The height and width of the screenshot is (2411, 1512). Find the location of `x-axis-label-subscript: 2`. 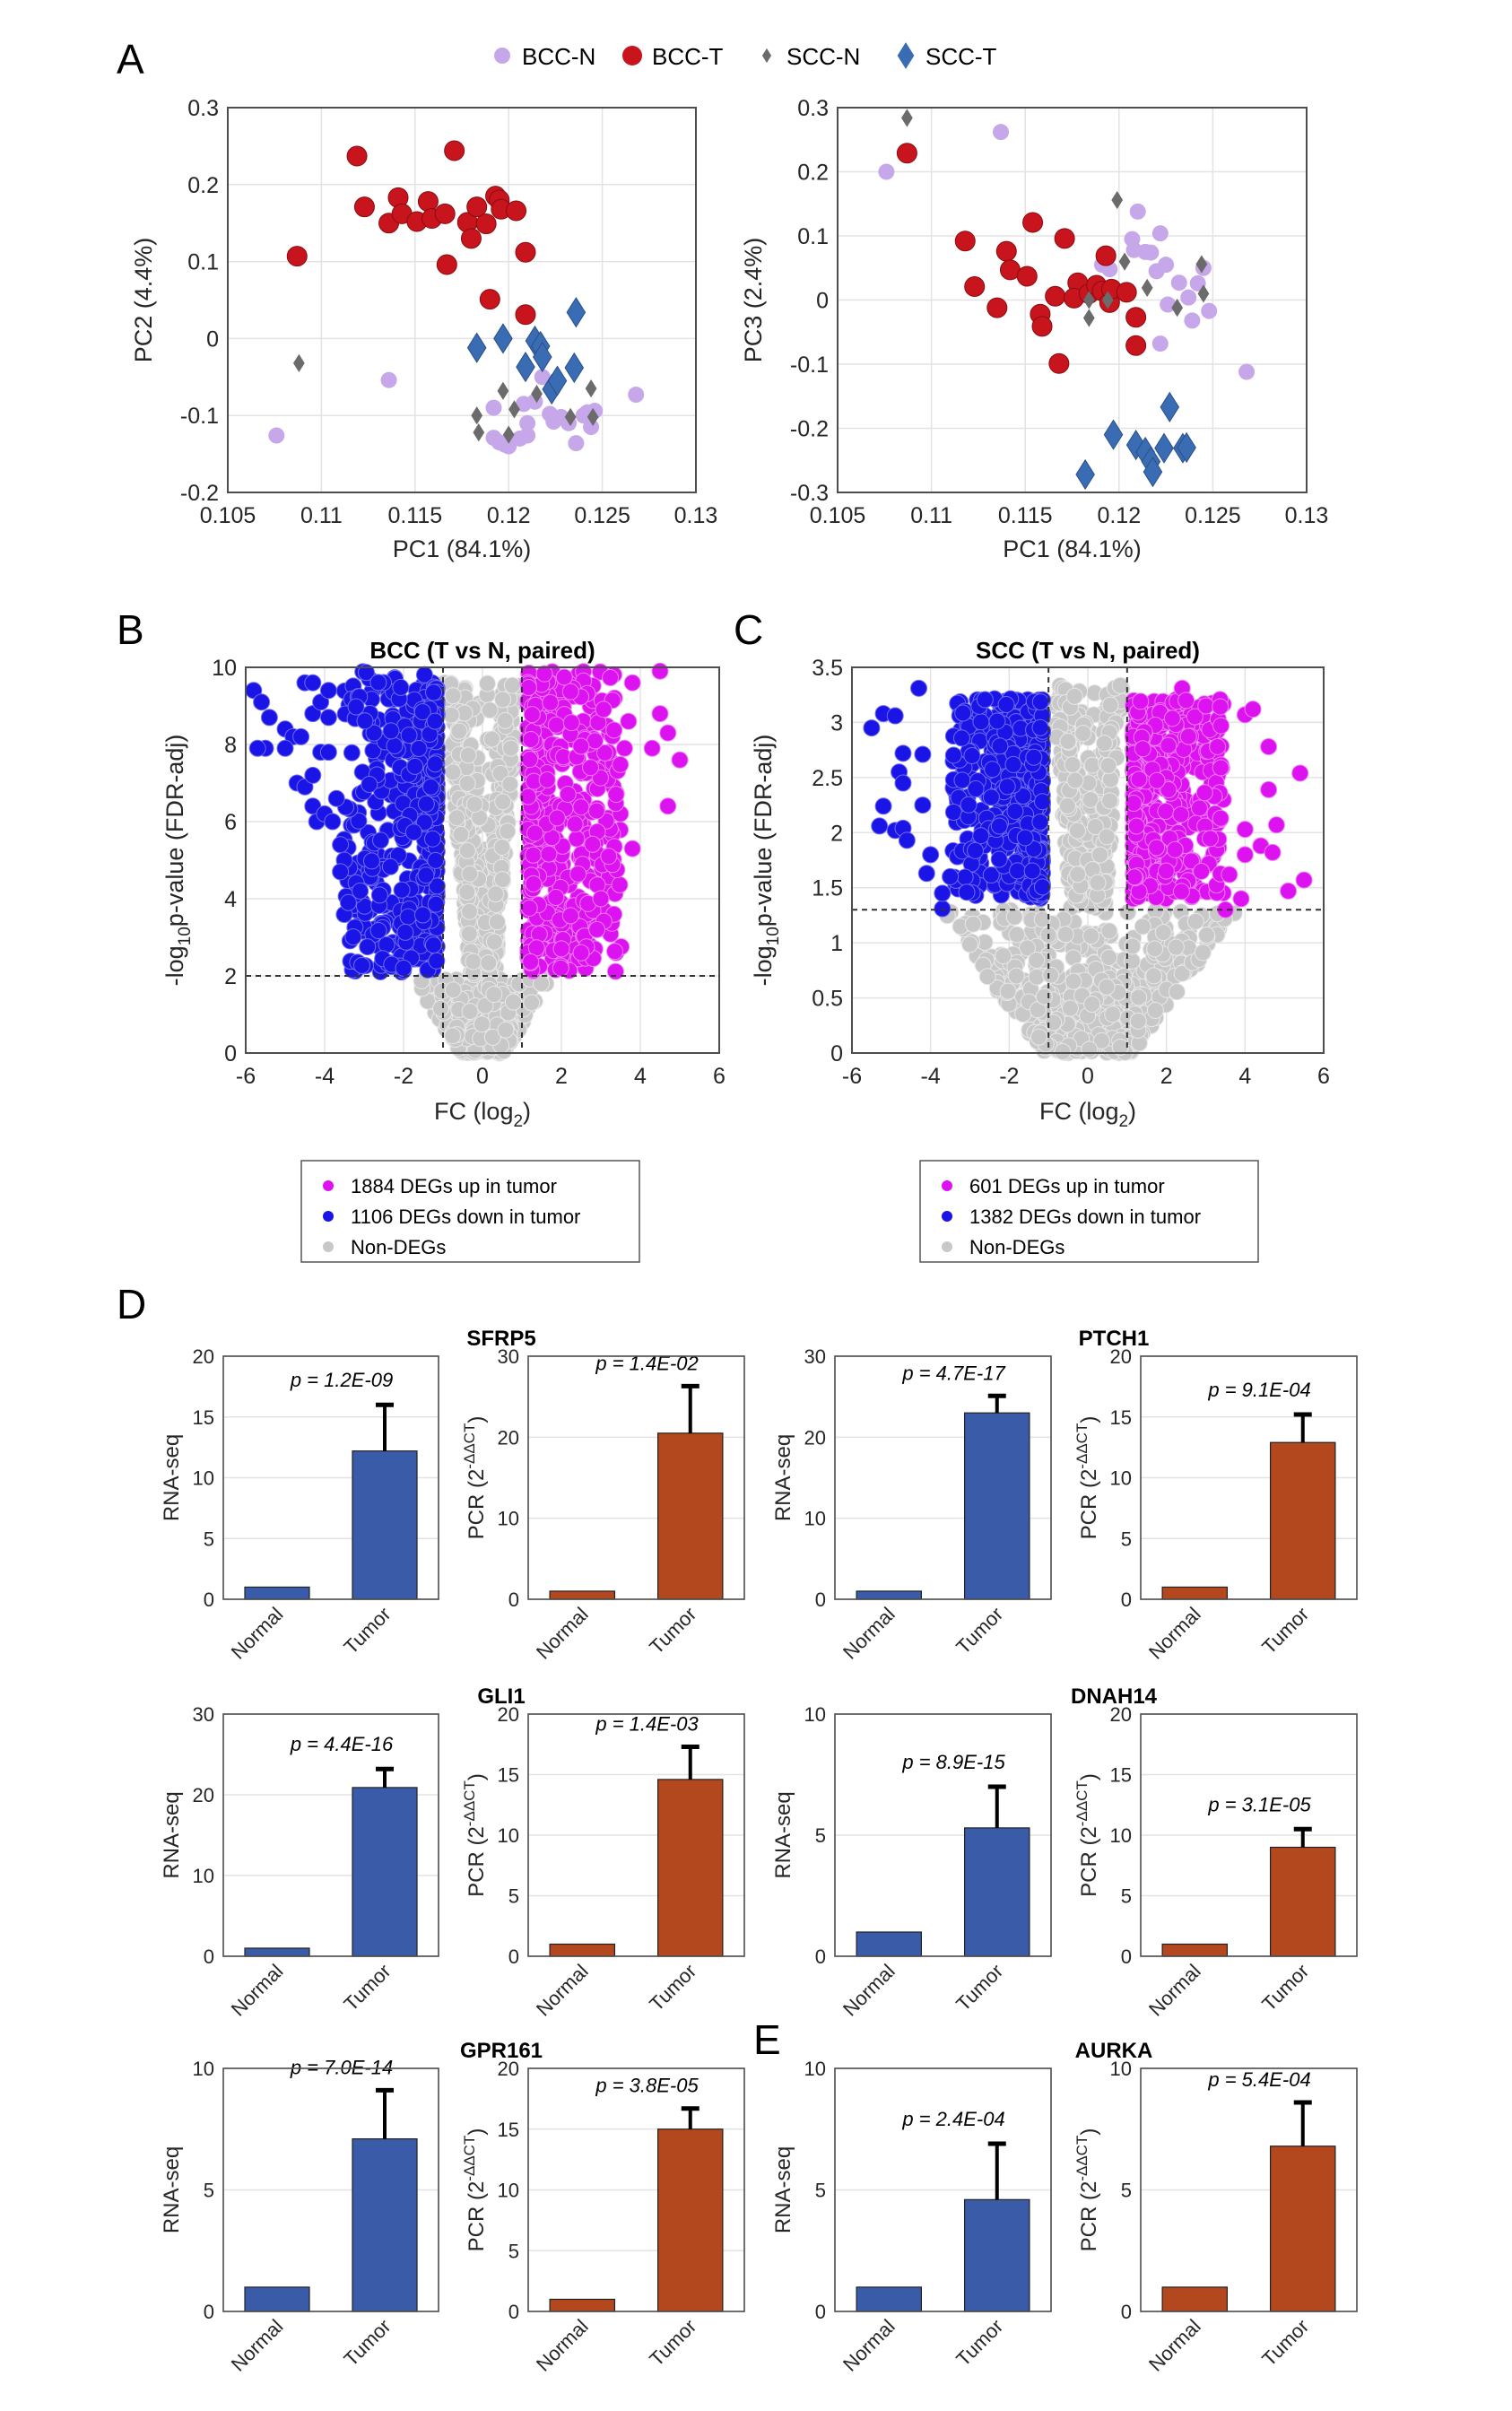

x-axis-label-subscript: 2 is located at coordinates (518, 1121).